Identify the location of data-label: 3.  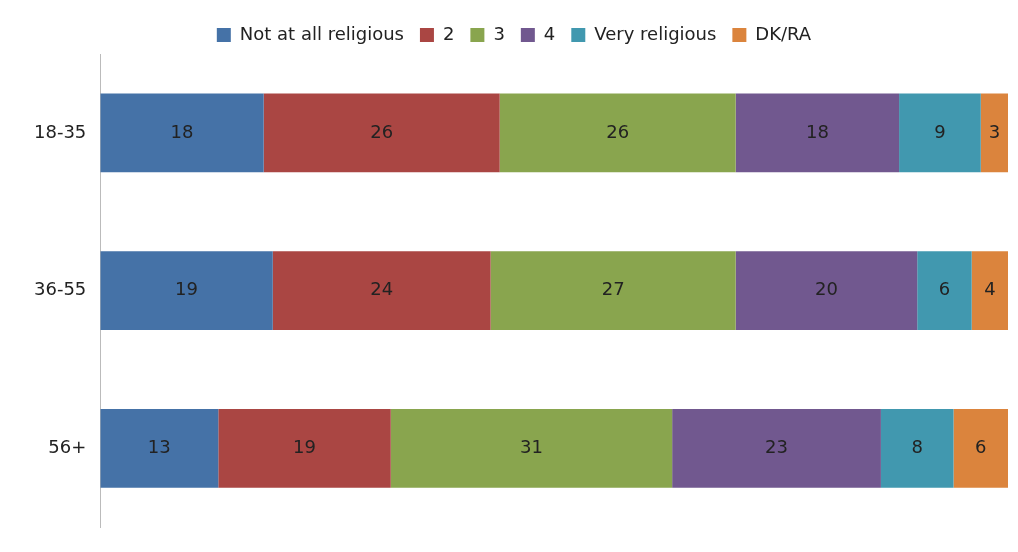
(994, 131).